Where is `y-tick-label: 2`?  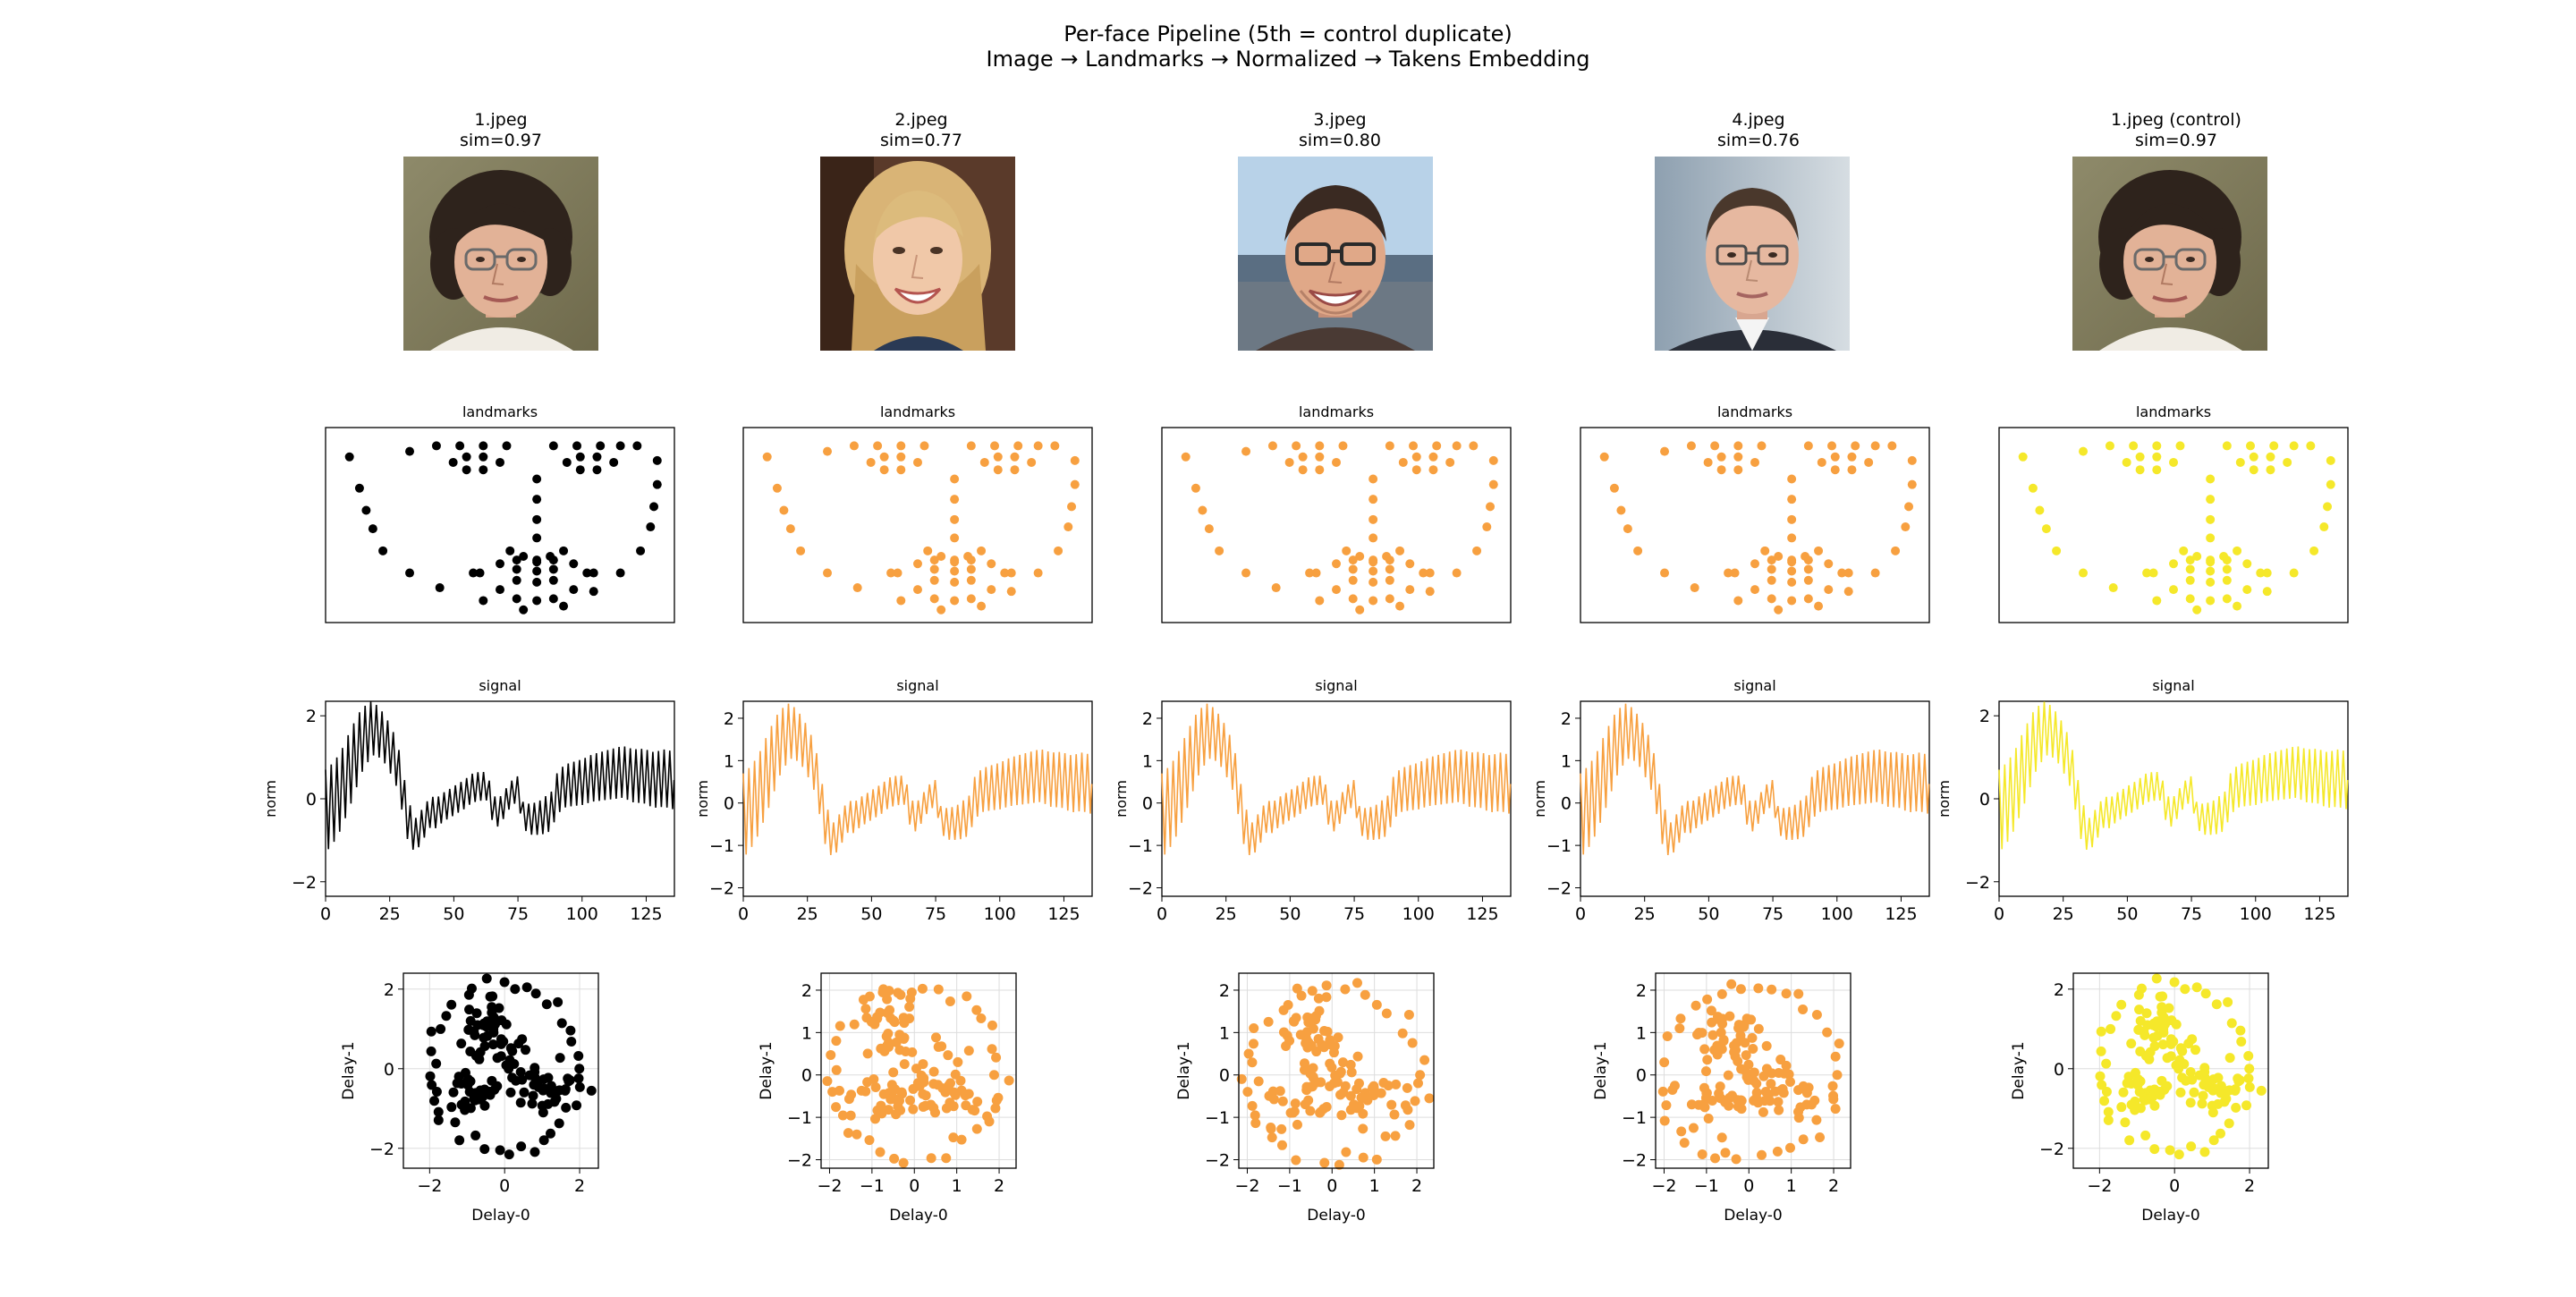 y-tick-label: 2 is located at coordinates (1224, 991).